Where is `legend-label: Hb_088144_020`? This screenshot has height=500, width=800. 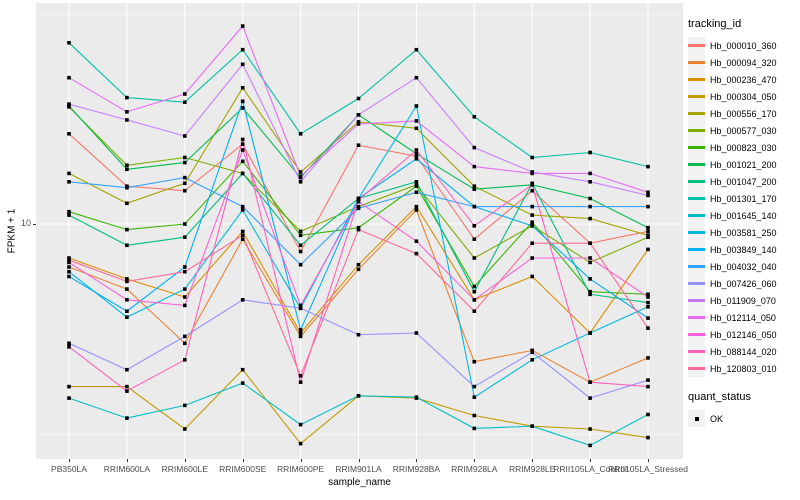 legend-label: Hb_088144_020 is located at coordinates (743, 351).